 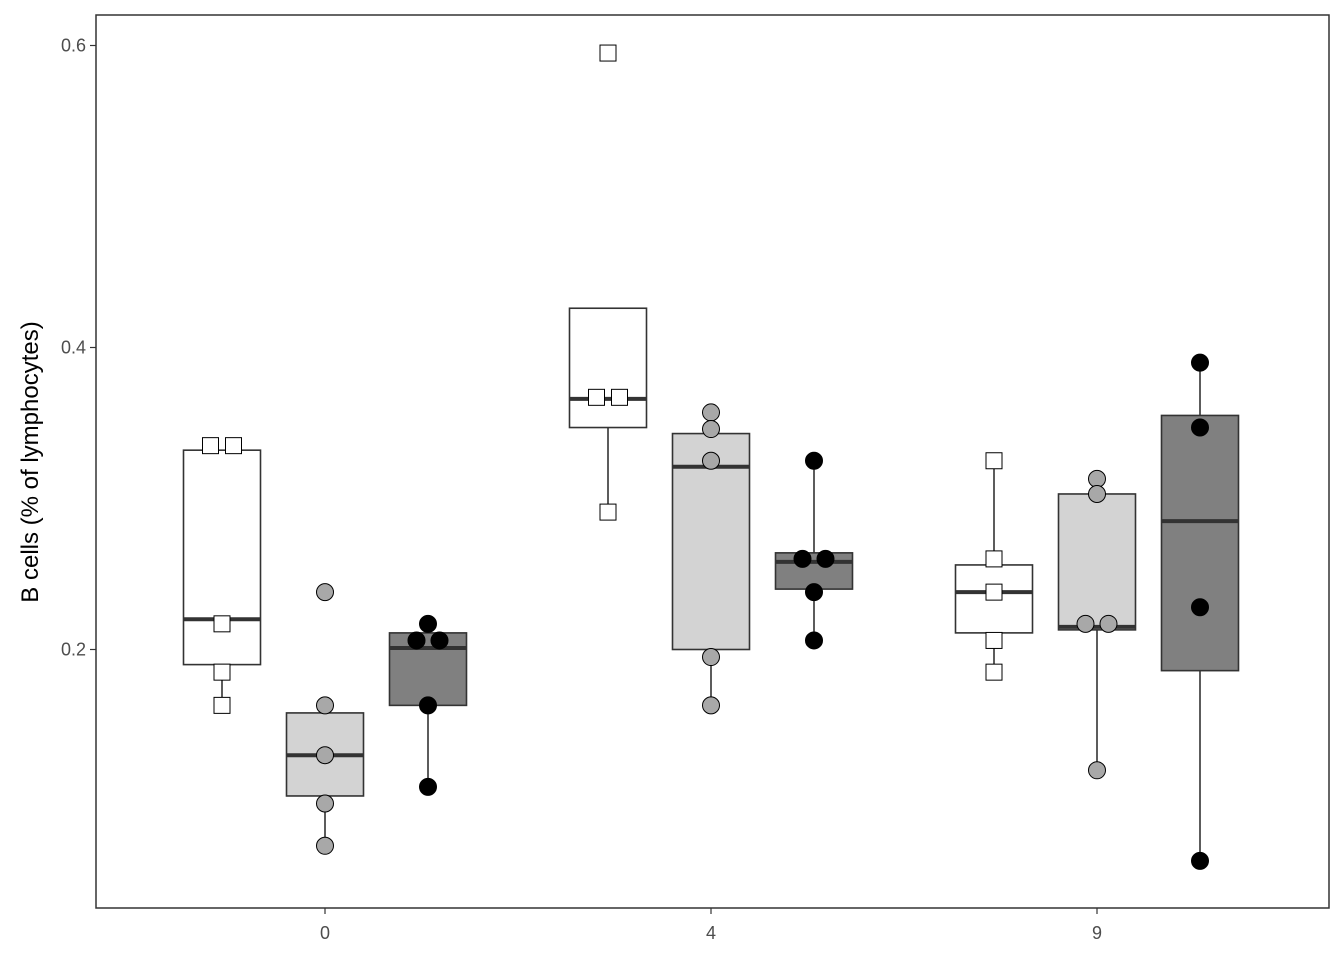 I want to click on y-tick-label: 0.4, so click(x=73, y=348).